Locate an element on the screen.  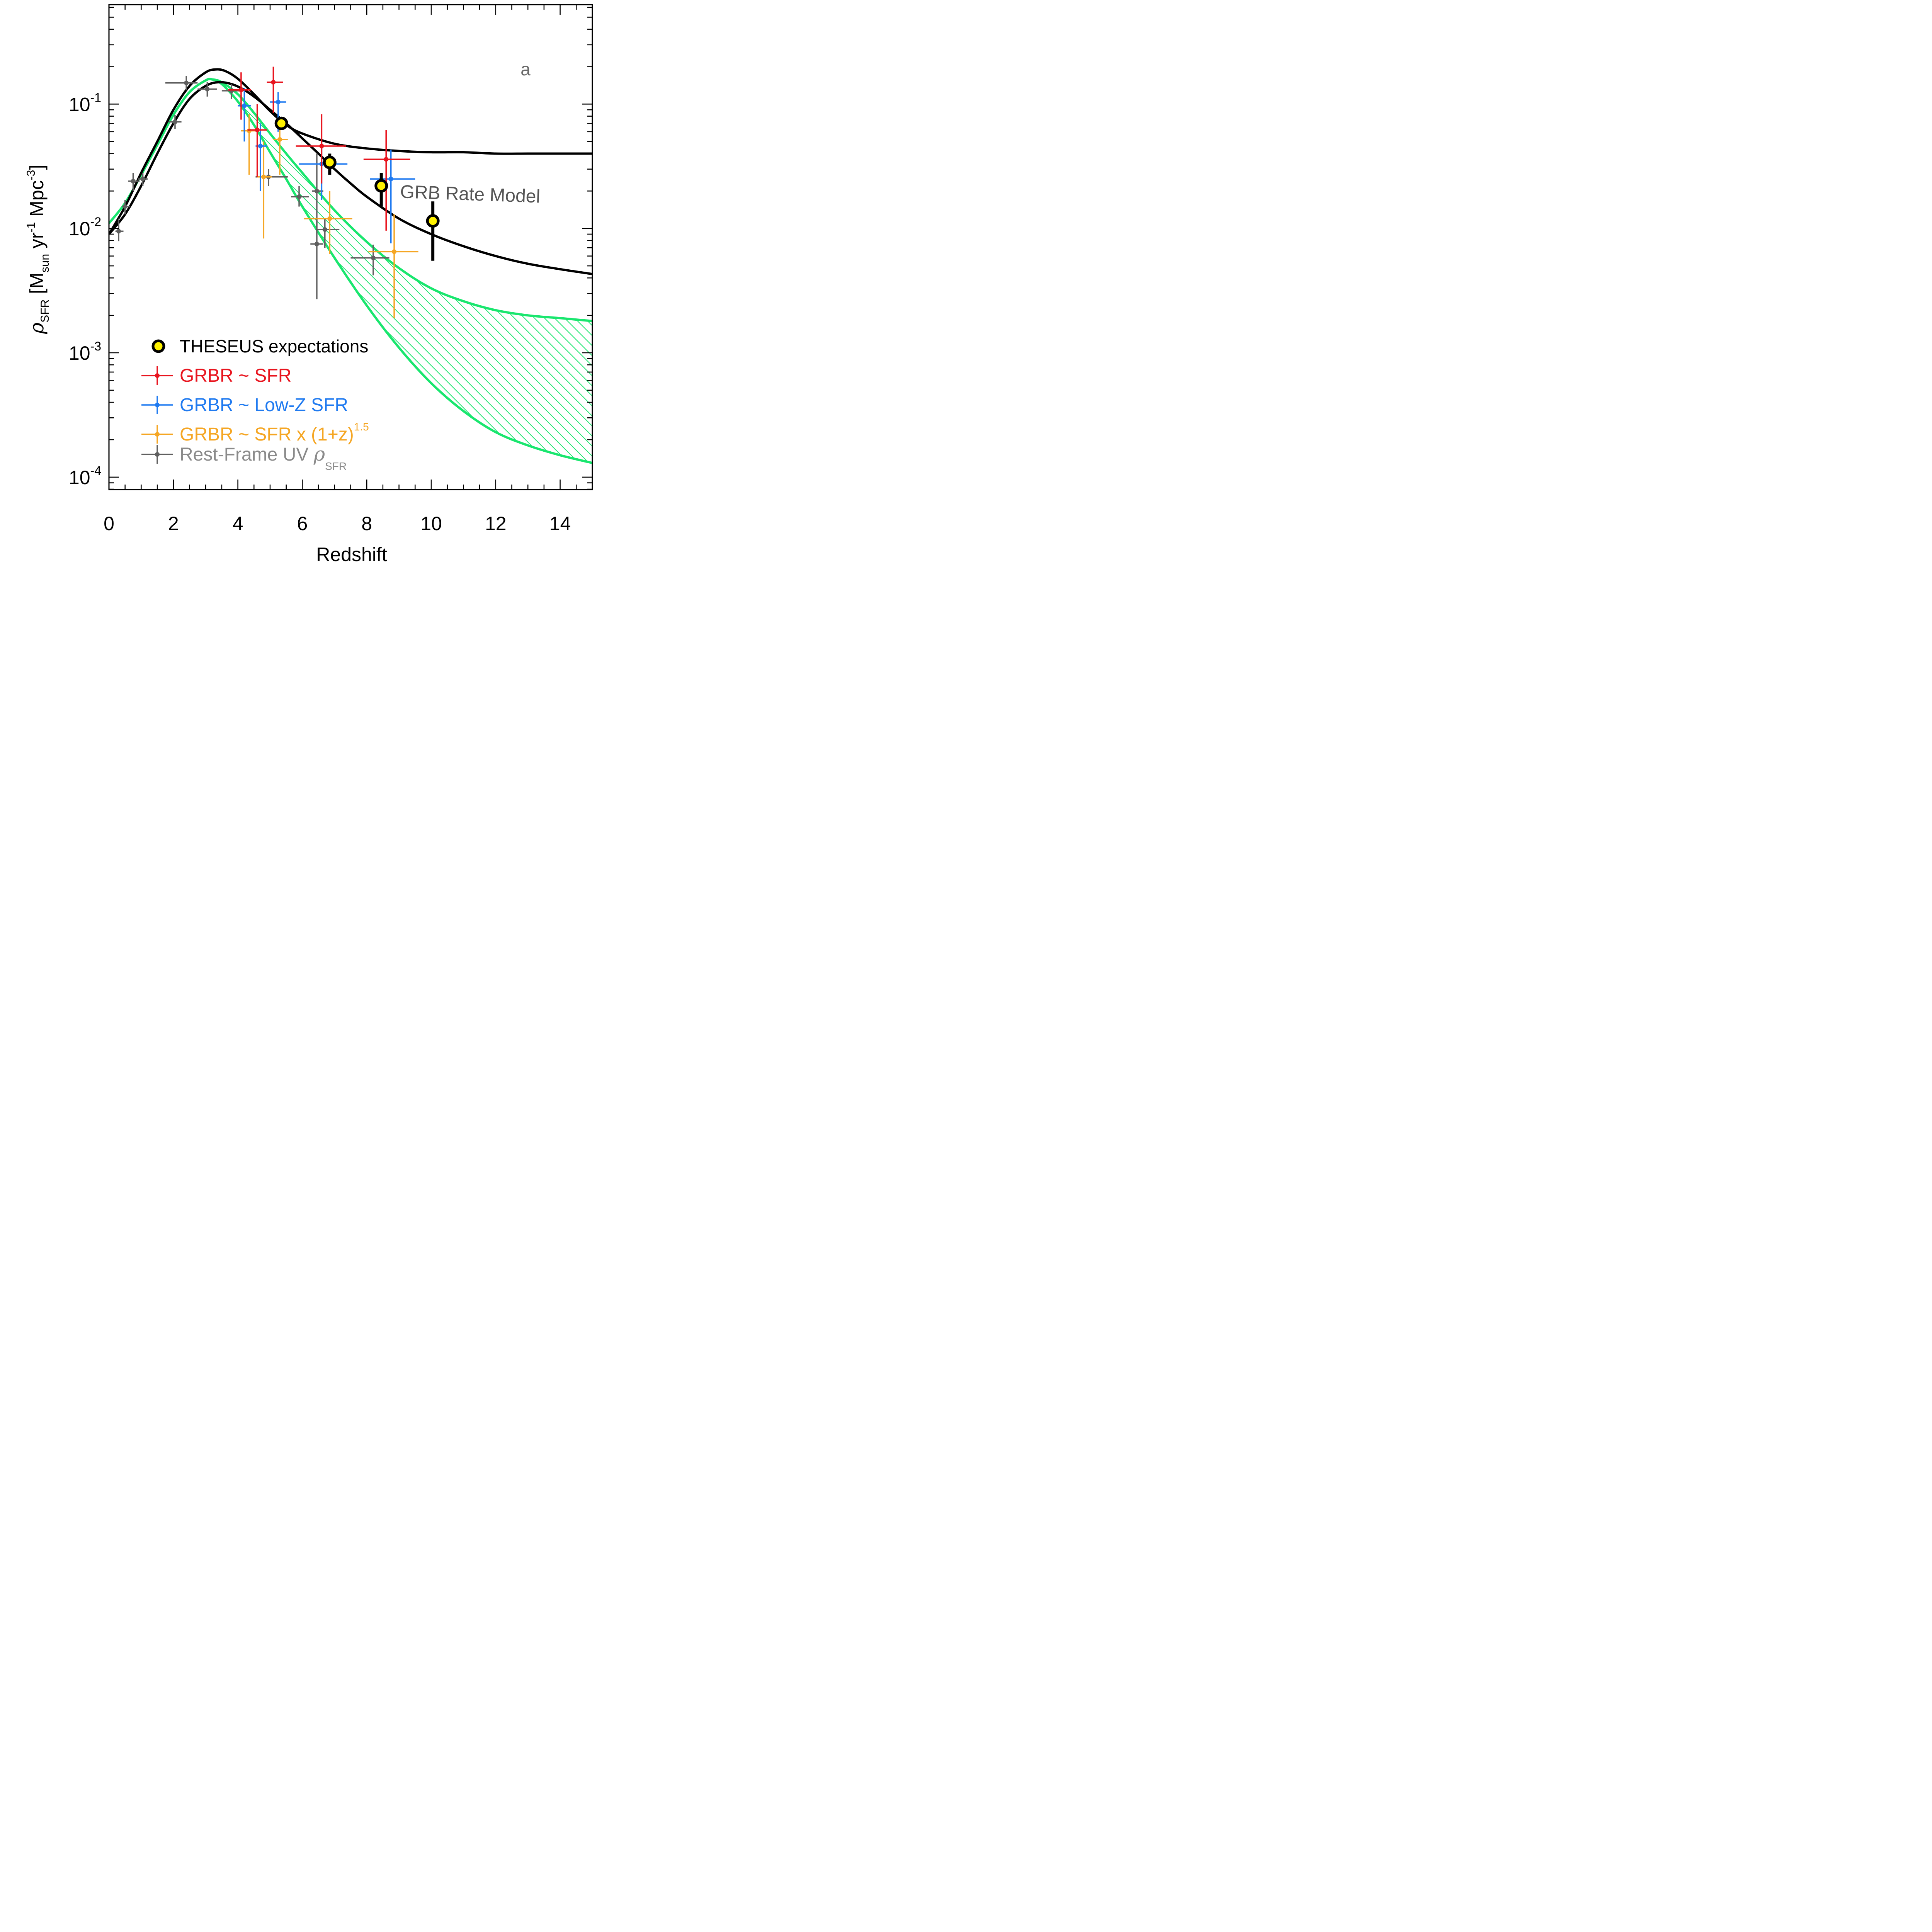
y-tick-label: 10⁻⁴ is located at coordinates (85, 476).